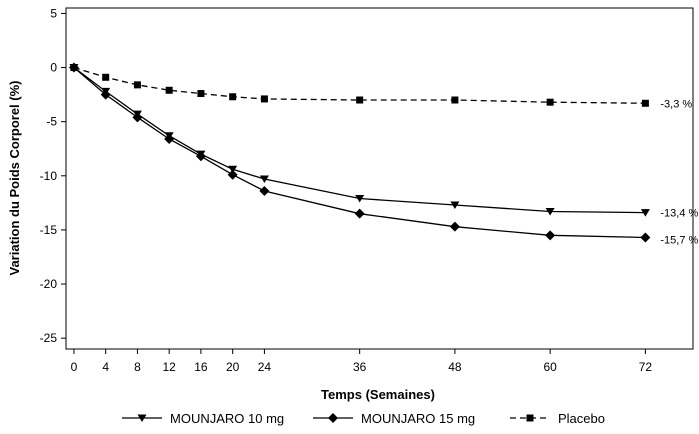  Describe the element at coordinates (51, 122) in the screenshot. I see `y-tick-label: -5` at that location.